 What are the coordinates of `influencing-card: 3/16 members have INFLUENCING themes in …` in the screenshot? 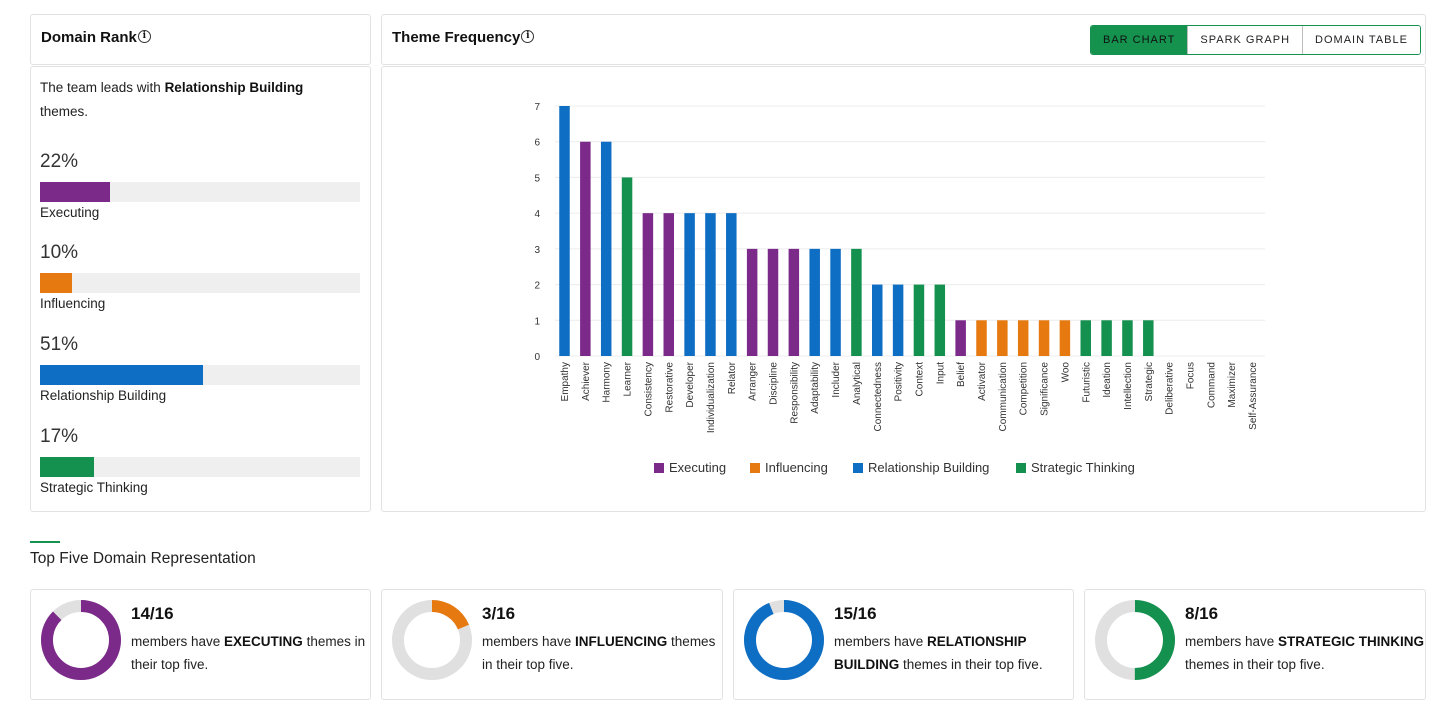 It's located at (552, 644).